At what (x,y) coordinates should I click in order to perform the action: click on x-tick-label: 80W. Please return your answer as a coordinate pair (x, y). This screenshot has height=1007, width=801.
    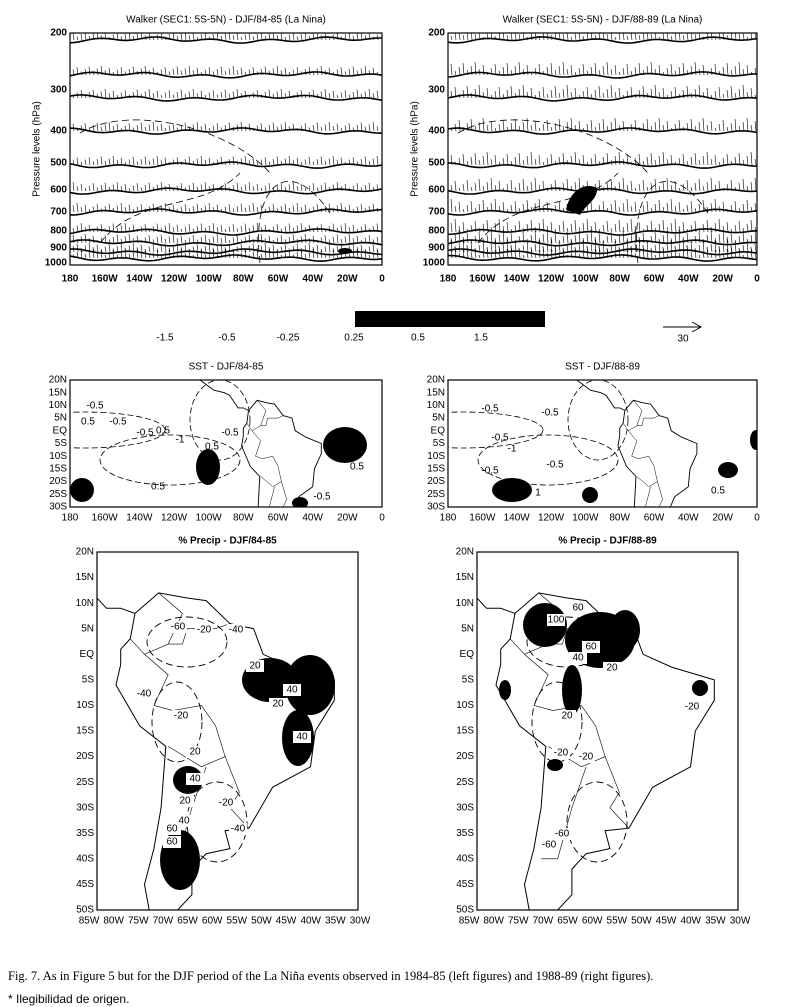
    Looking at the image, I should click on (619, 279).